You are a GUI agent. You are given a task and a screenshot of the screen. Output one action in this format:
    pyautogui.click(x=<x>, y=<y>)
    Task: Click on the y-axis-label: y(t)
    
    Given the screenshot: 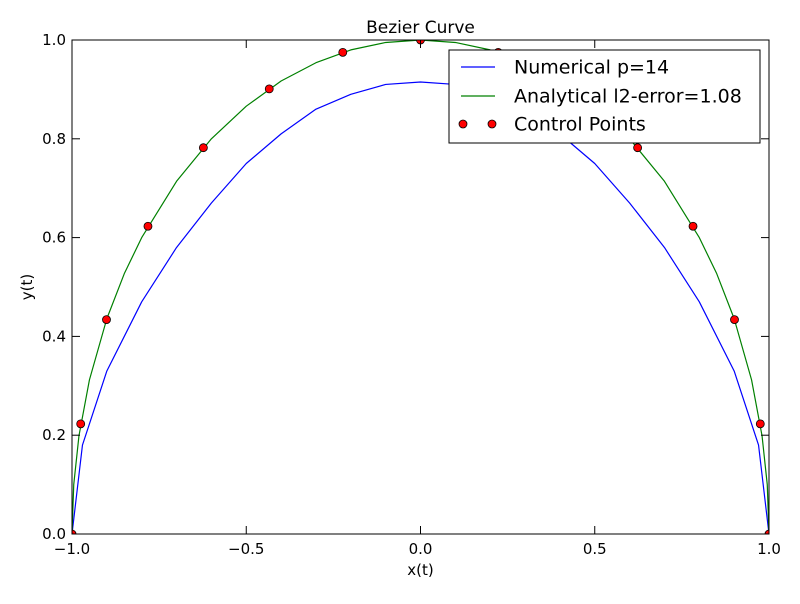 What is the action you would take?
    pyautogui.click(x=27, y=287)
    